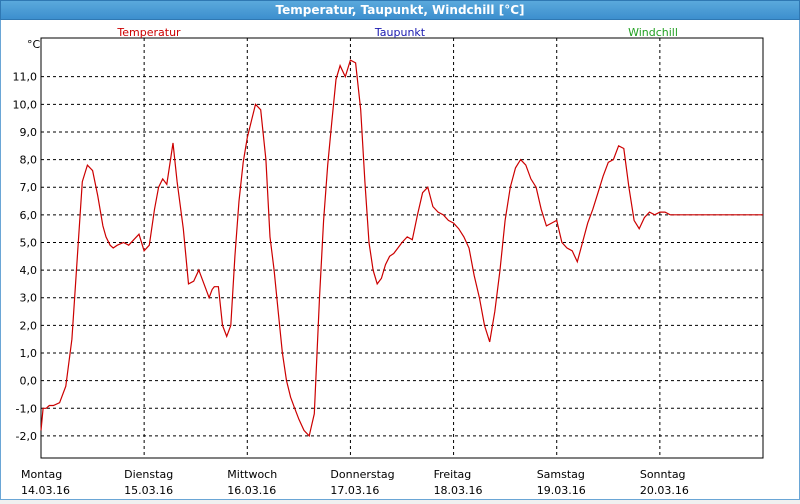 The image size is (800, 504). I want to click on legend-temperatur: Temperatur, so click(148, 32).